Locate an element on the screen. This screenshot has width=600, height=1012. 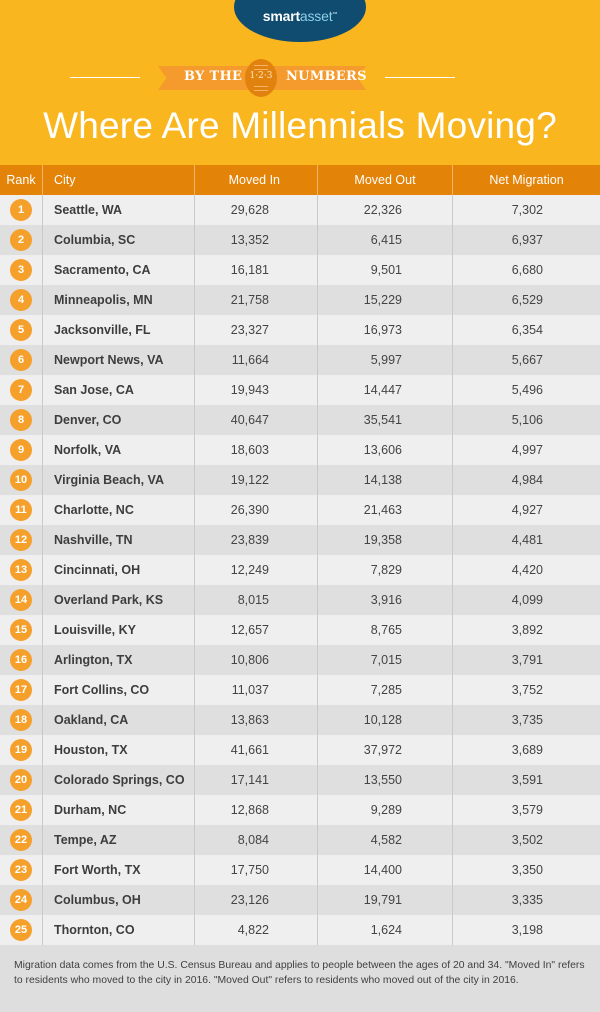
table-row: 10 Virginia Beach, VA 19,122 14,138 4,984 is located at coordinates (300, 480).